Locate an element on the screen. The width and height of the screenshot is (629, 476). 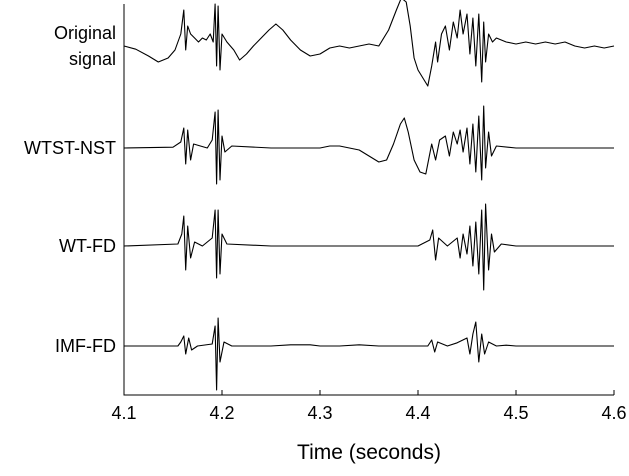
series-label: WT-FD is located at coordinates (87, 246).